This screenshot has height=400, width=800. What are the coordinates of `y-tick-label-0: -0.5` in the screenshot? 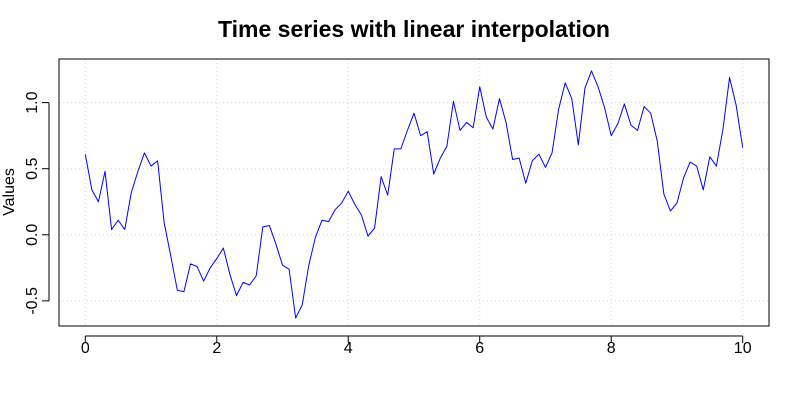 It's located at (32, 301).